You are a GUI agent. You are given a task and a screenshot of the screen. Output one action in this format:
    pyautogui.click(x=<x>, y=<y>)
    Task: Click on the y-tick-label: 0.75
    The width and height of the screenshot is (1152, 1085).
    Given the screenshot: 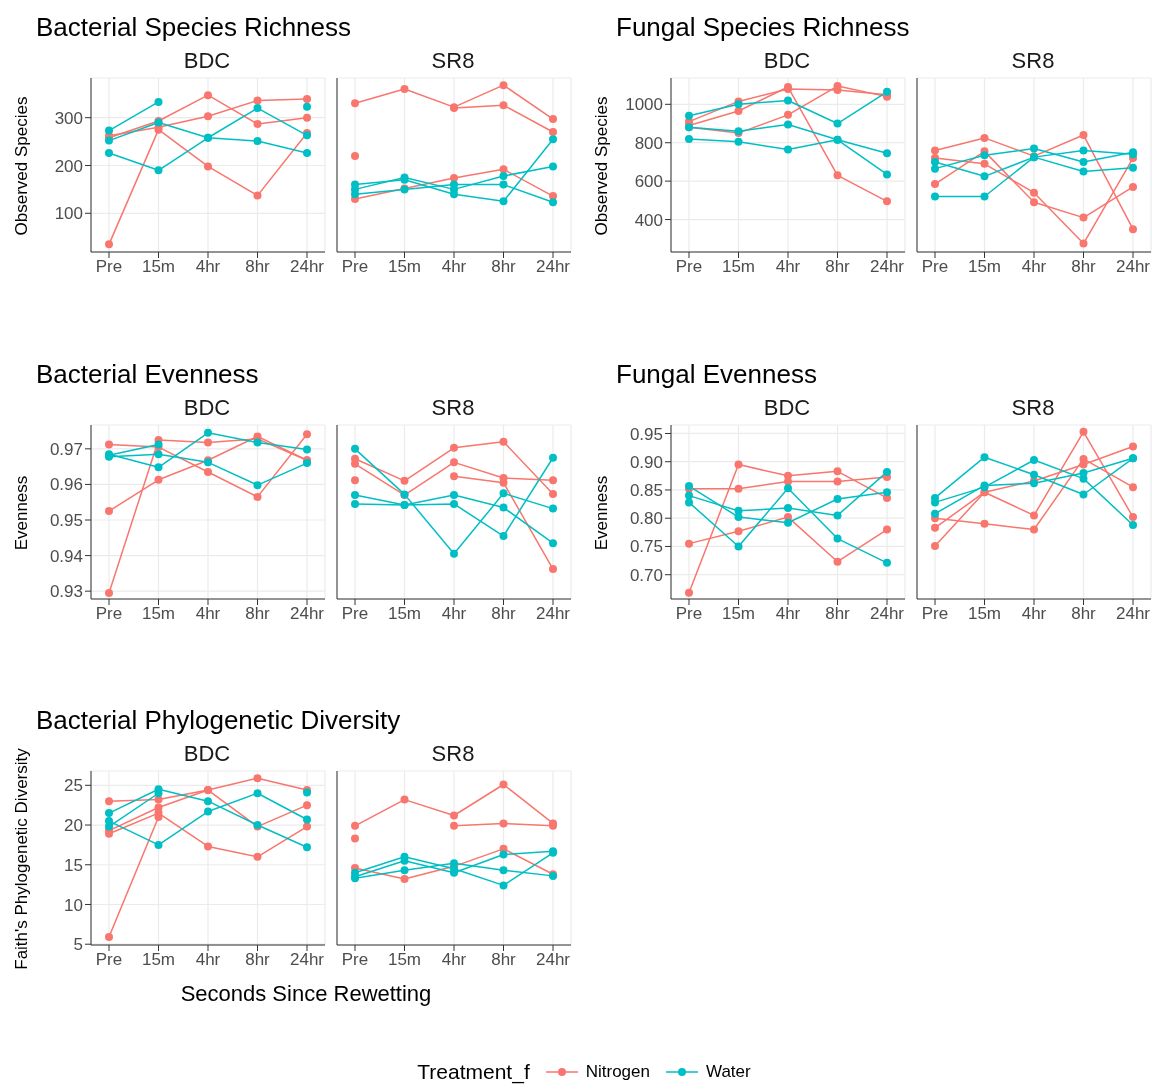 What is the action you would take?
    pyautogui.click(x=646, y=547)
    